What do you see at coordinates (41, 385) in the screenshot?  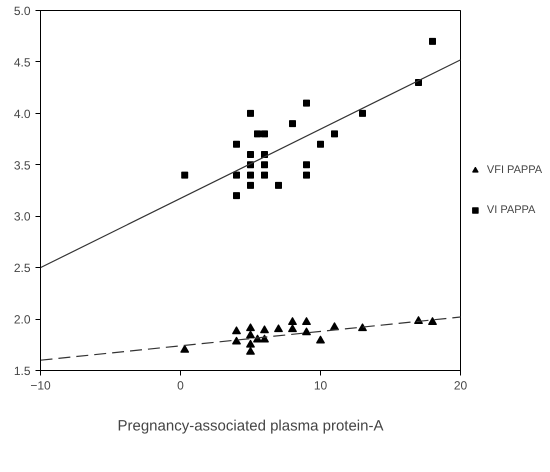 I see `x-tick-label: −10` at bounding box center [41, 385].